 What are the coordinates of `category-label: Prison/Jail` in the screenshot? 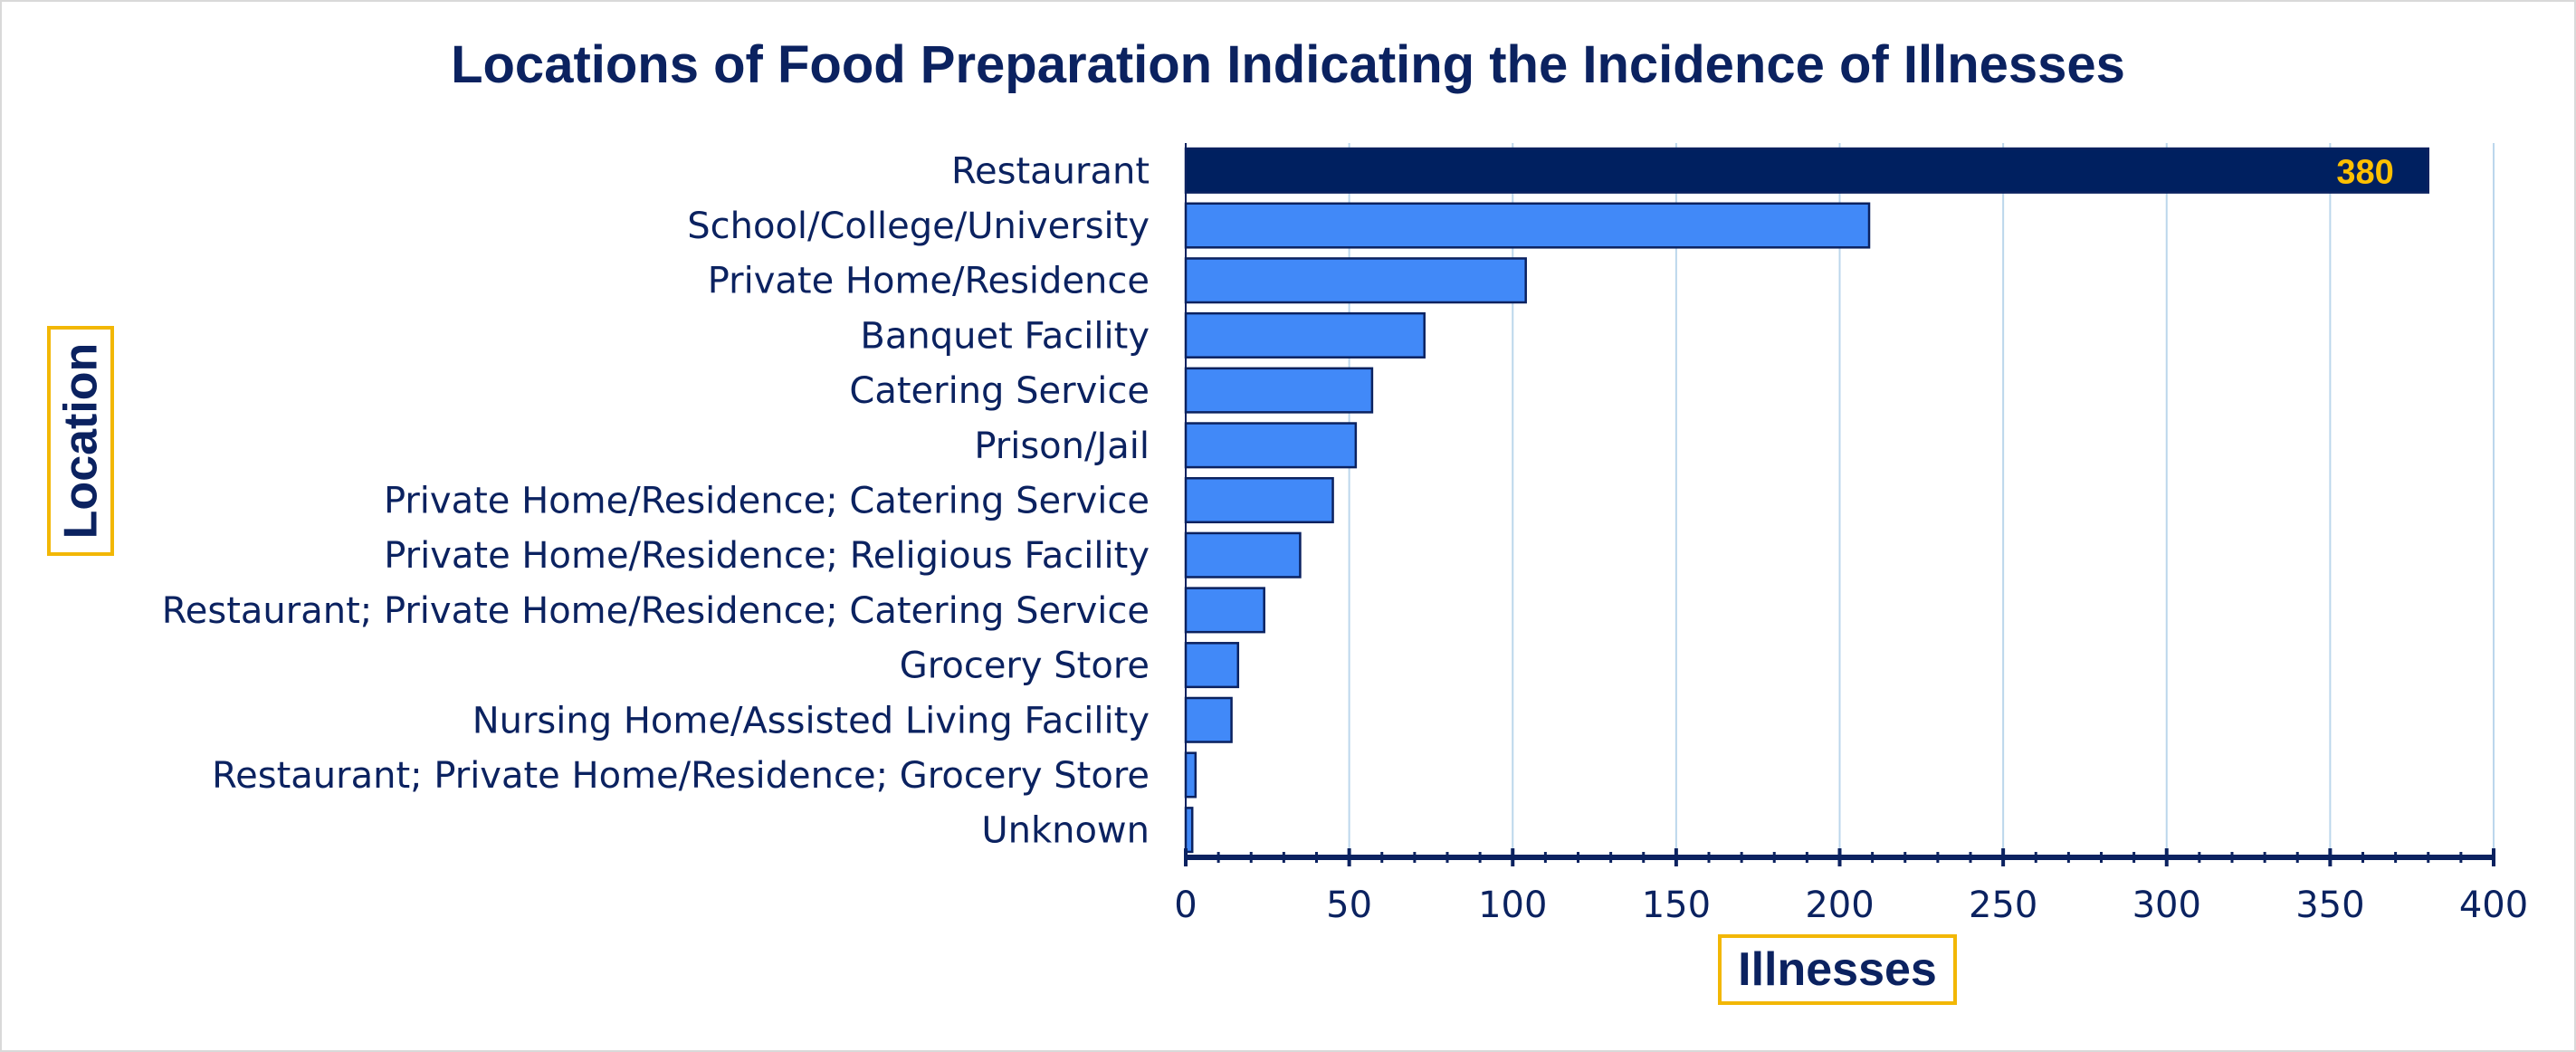 It's located at (1062, 446).